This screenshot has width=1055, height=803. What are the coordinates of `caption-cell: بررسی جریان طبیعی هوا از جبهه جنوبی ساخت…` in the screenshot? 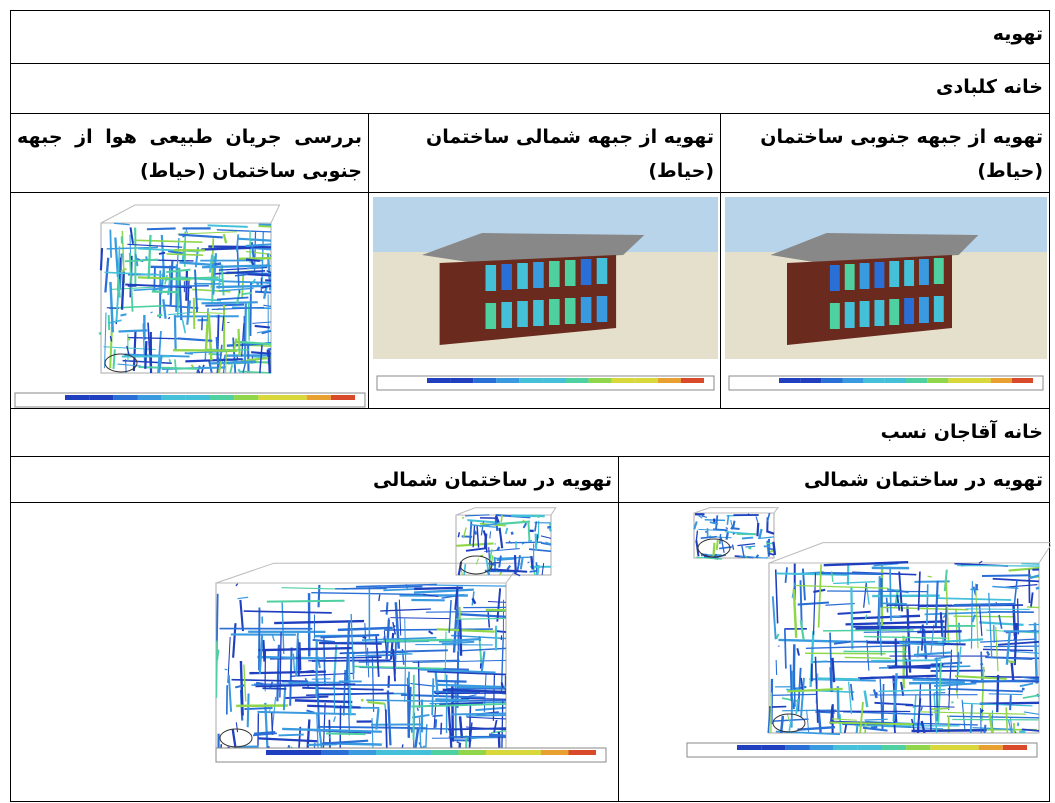 It's located at (189, 153).